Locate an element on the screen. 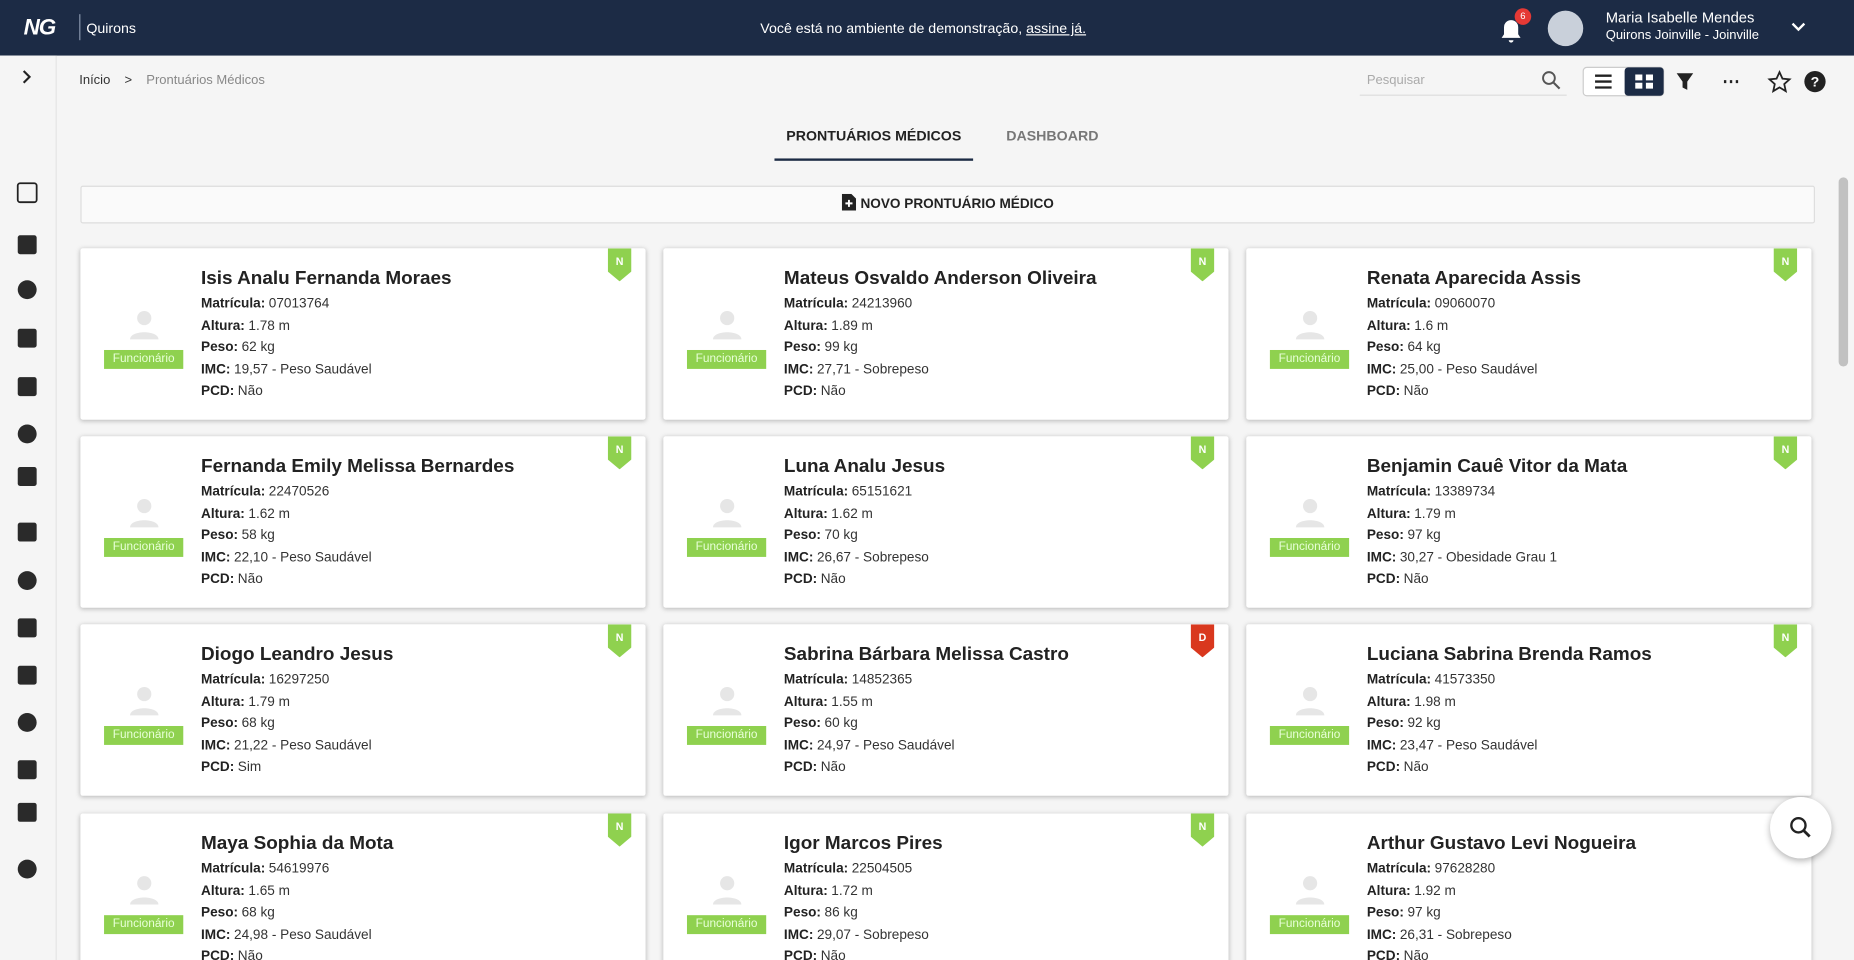 Image resolution: width=1854 pixels, height=960 pixels. field-row: Matrícula: 13389734 is located at coordinates (1431, 492).